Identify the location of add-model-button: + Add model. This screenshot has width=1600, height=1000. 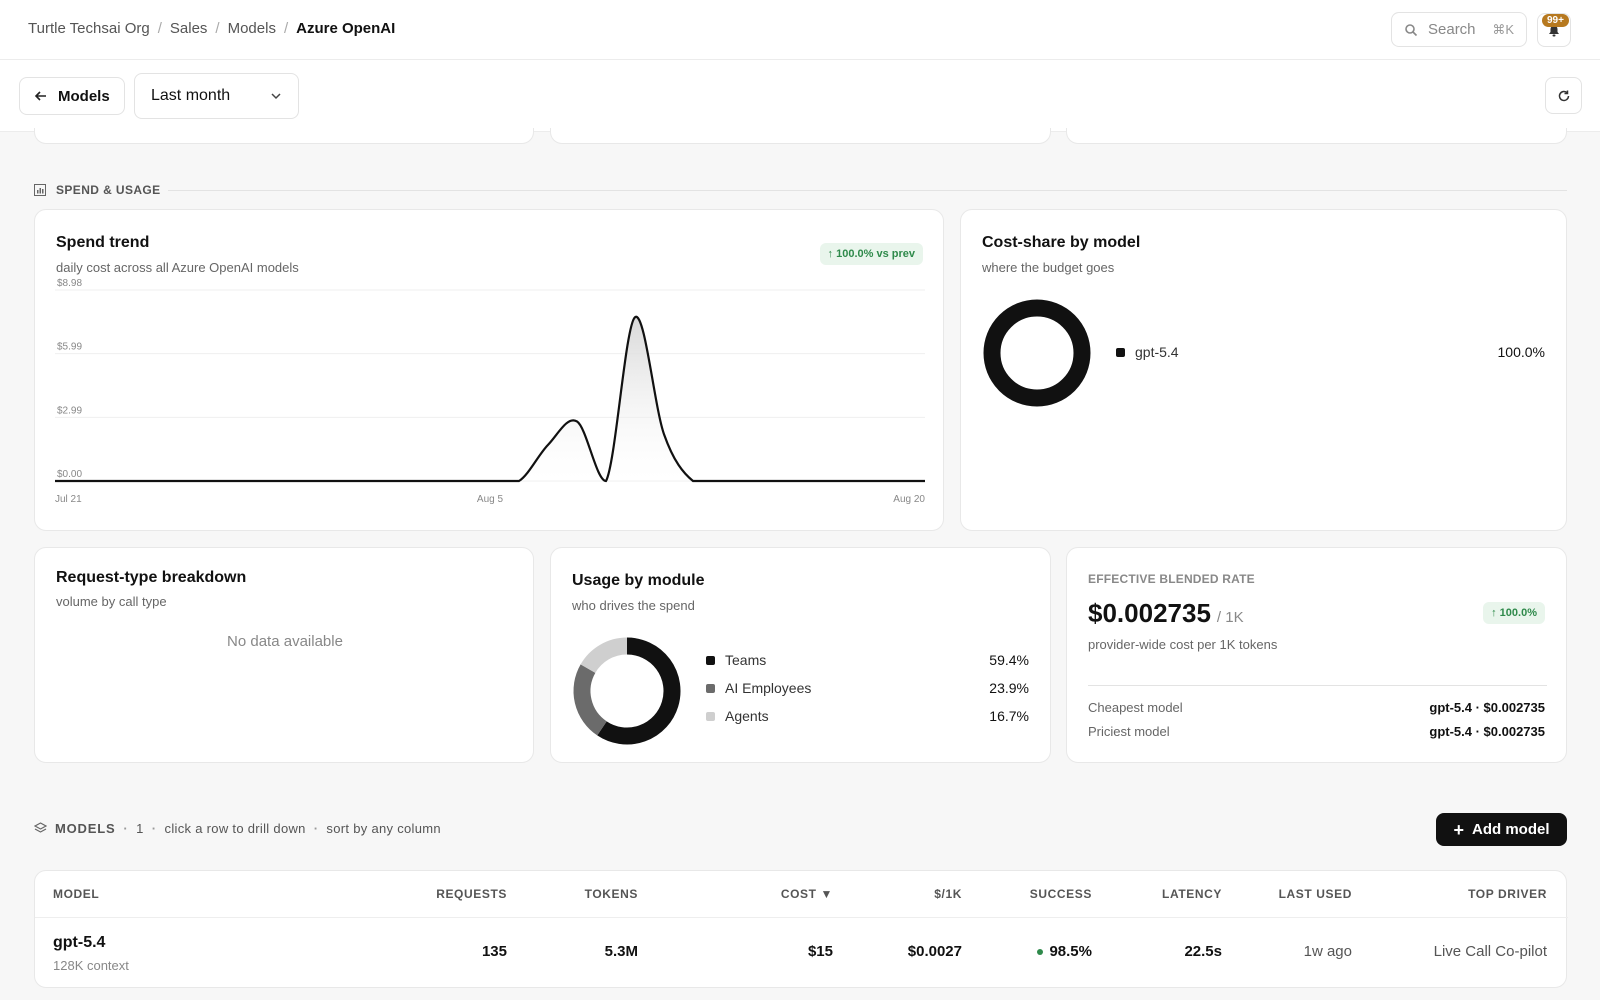
(1501, 829).